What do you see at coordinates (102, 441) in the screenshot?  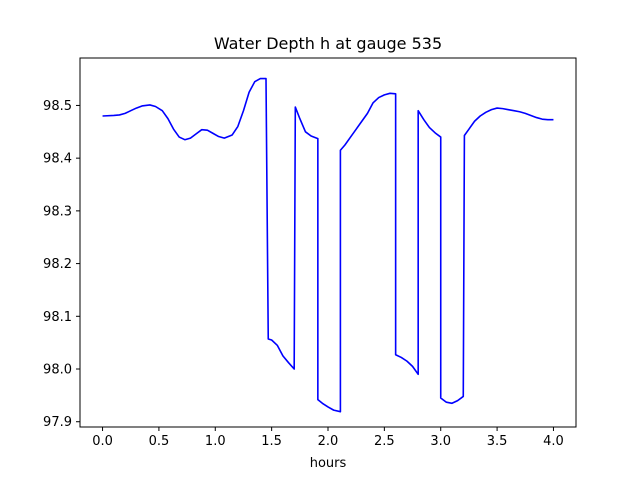 I see `x-tick-label: 0.0` at bounding box center [102, 441].